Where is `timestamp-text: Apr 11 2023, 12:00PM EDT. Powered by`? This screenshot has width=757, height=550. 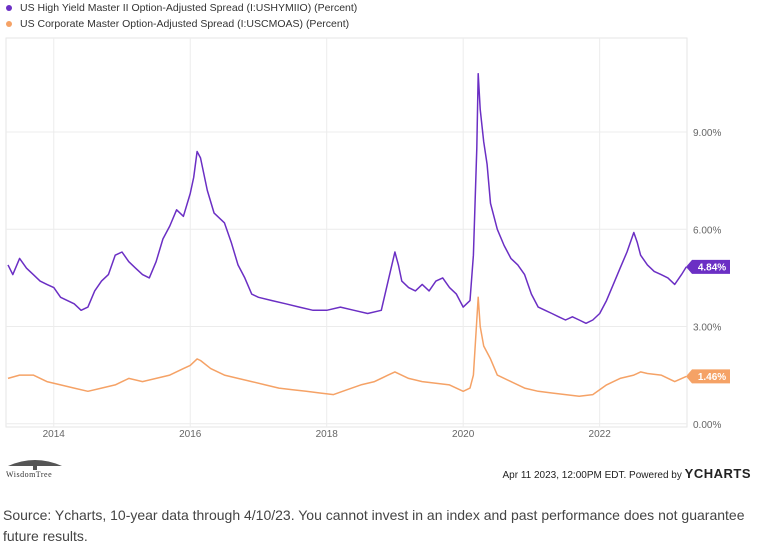
timestamp-text: Apr 11 2023, 12:00PM EDT. Powered by is located at coordinates (592, 475).